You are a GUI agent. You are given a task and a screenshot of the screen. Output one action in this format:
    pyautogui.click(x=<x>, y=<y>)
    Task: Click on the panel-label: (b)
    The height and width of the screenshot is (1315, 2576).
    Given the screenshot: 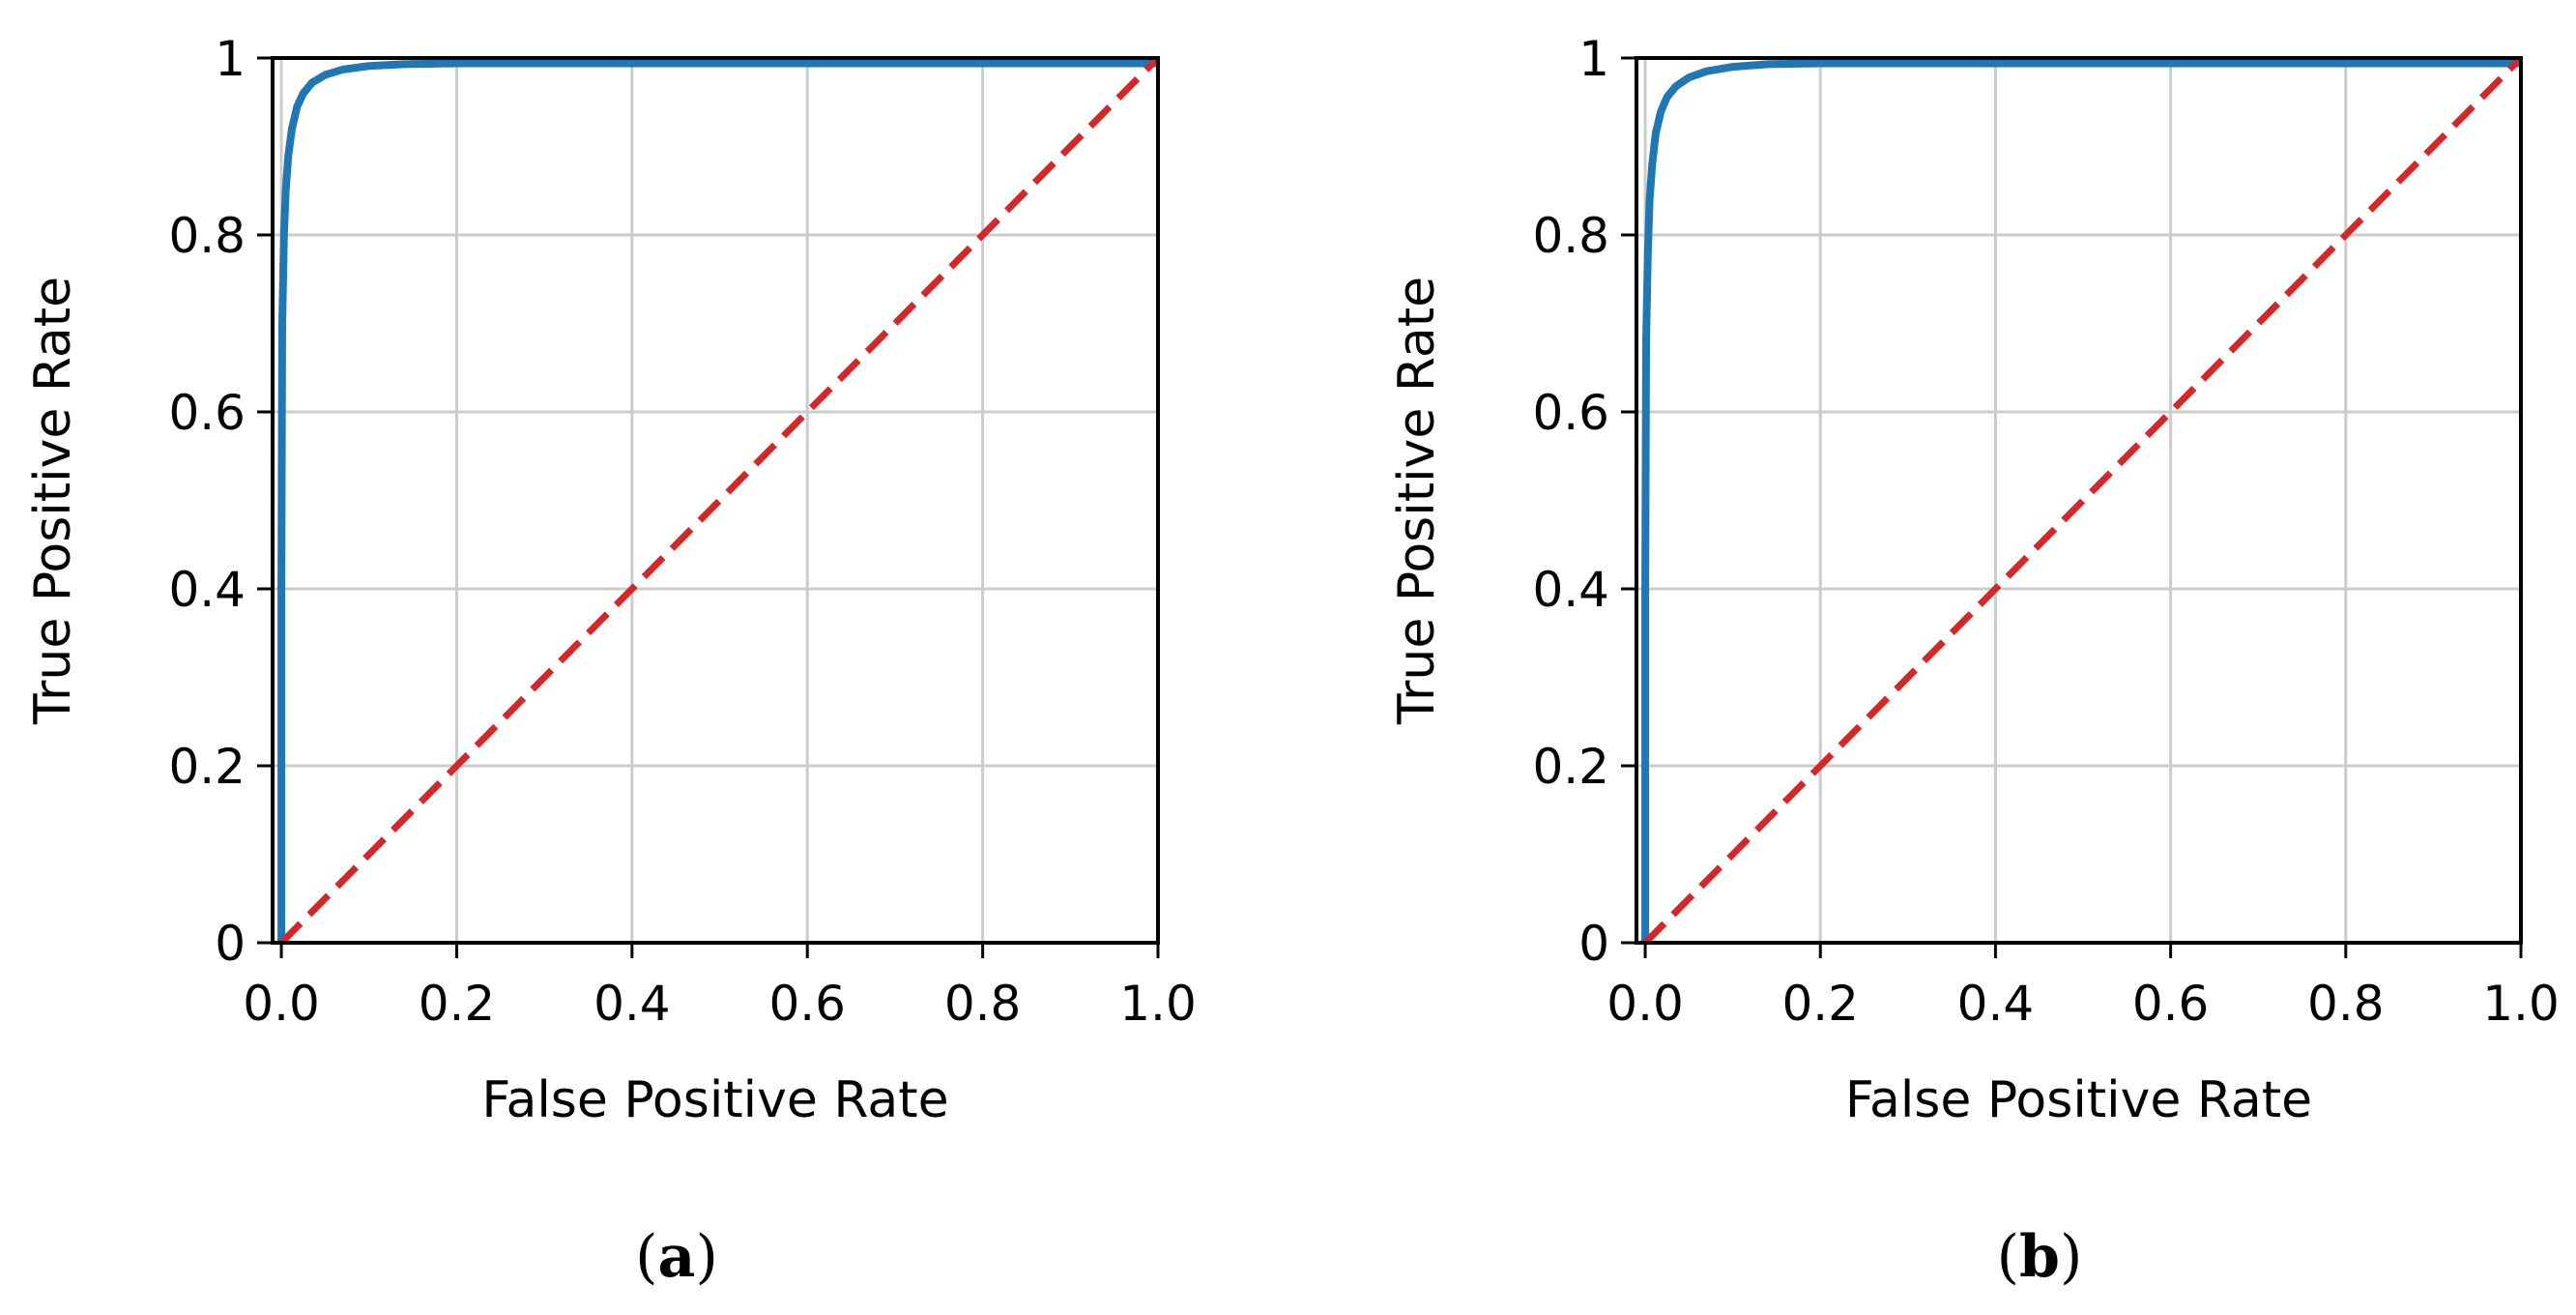 What is the action you would take?
    pyautogui.click(x=2040, y=1257)
    